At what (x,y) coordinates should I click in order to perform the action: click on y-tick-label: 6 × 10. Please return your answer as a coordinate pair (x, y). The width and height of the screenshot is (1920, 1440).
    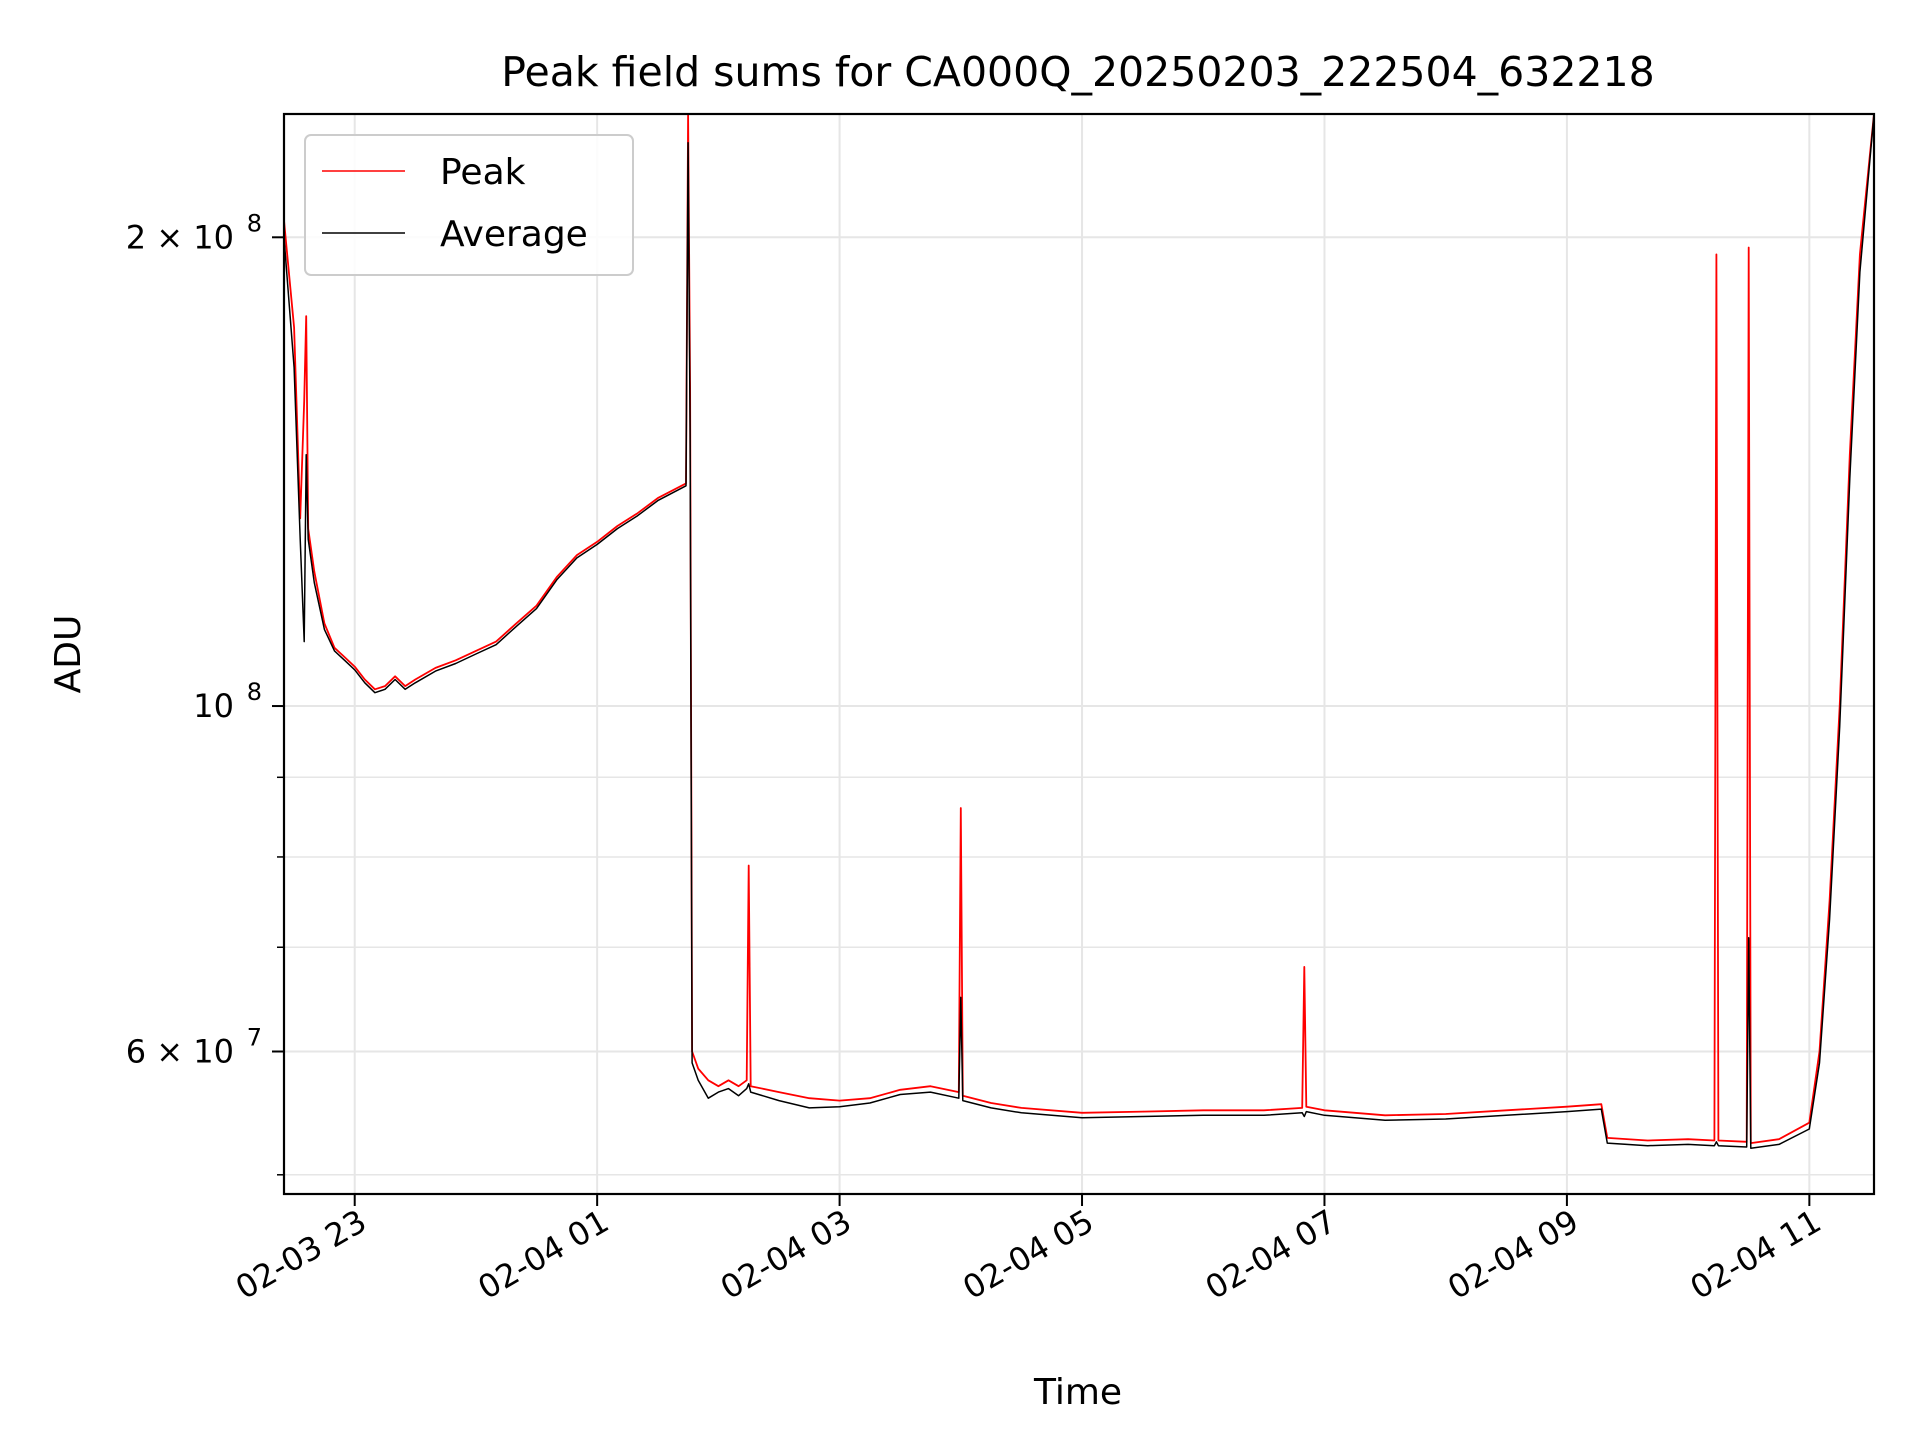
    Looking at the image, I should click on (180, 1051).